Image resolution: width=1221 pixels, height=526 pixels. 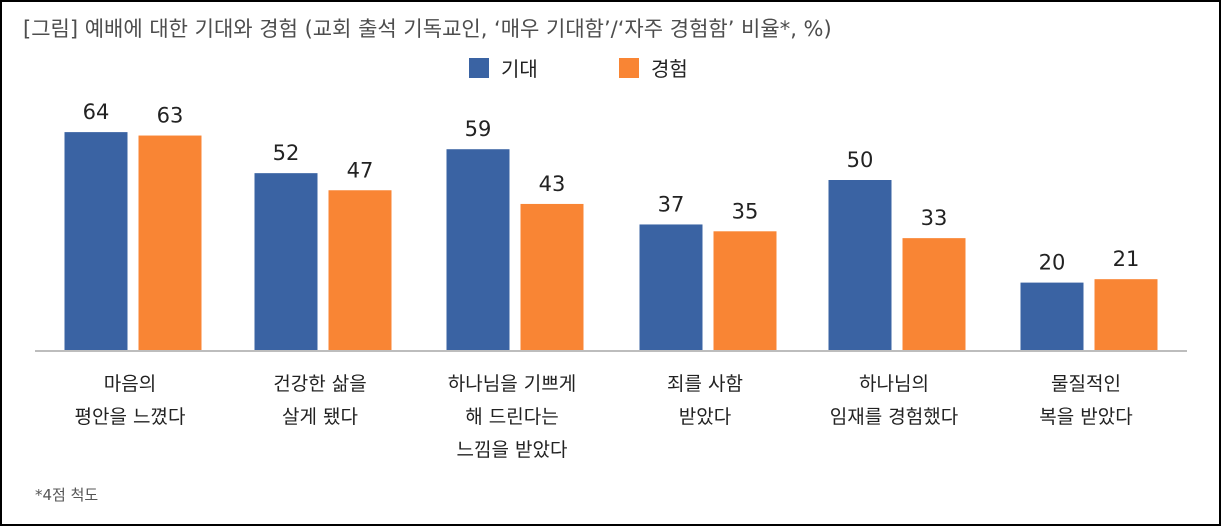 I want to click on category-label-6-line-2: 복을 받았다, so click(x=1085, y=417).